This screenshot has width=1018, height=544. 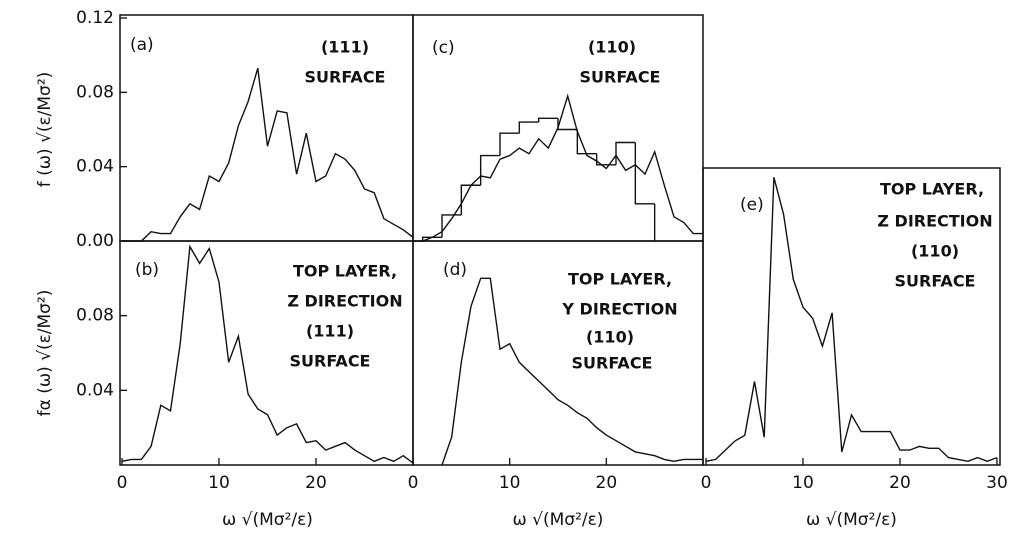 What do you see at coordinates (455, 270) in the screenshot?
I see `panel-label: (d)` at bounding box center [455, 270].